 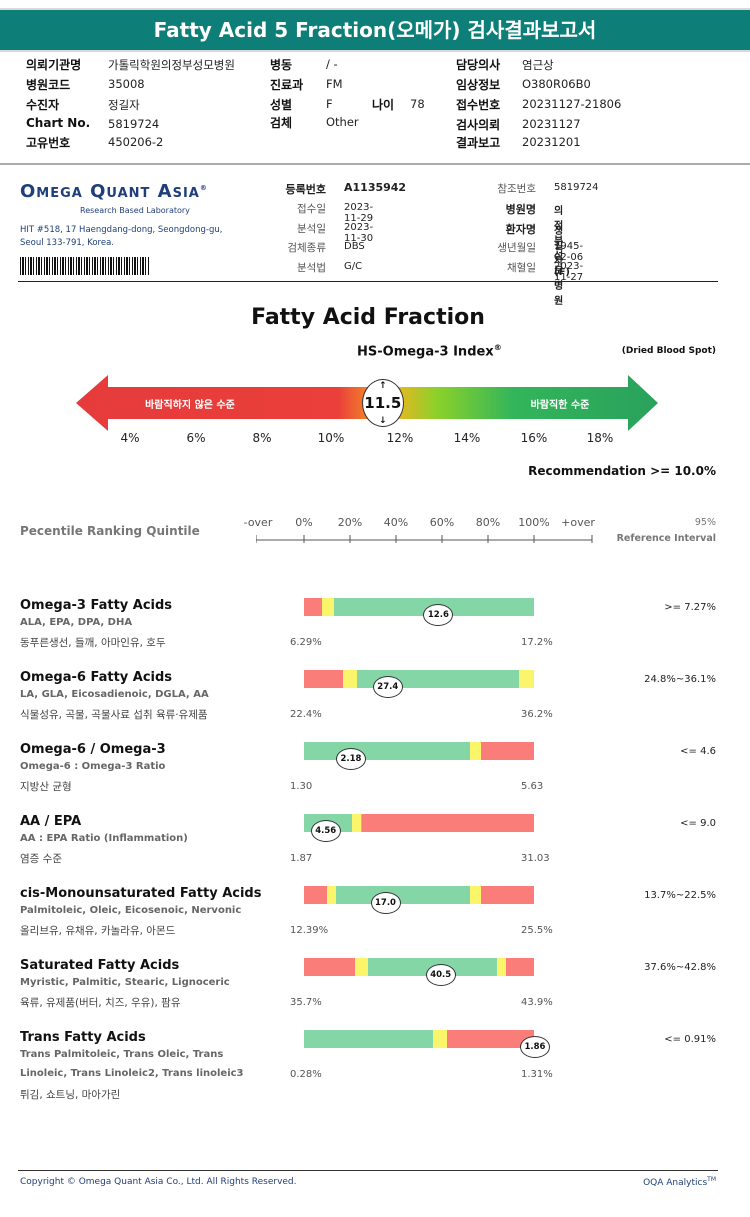 I want to click on row-title: cis-Monounsaturated Fatty Acids, so click(x=141, y=893).